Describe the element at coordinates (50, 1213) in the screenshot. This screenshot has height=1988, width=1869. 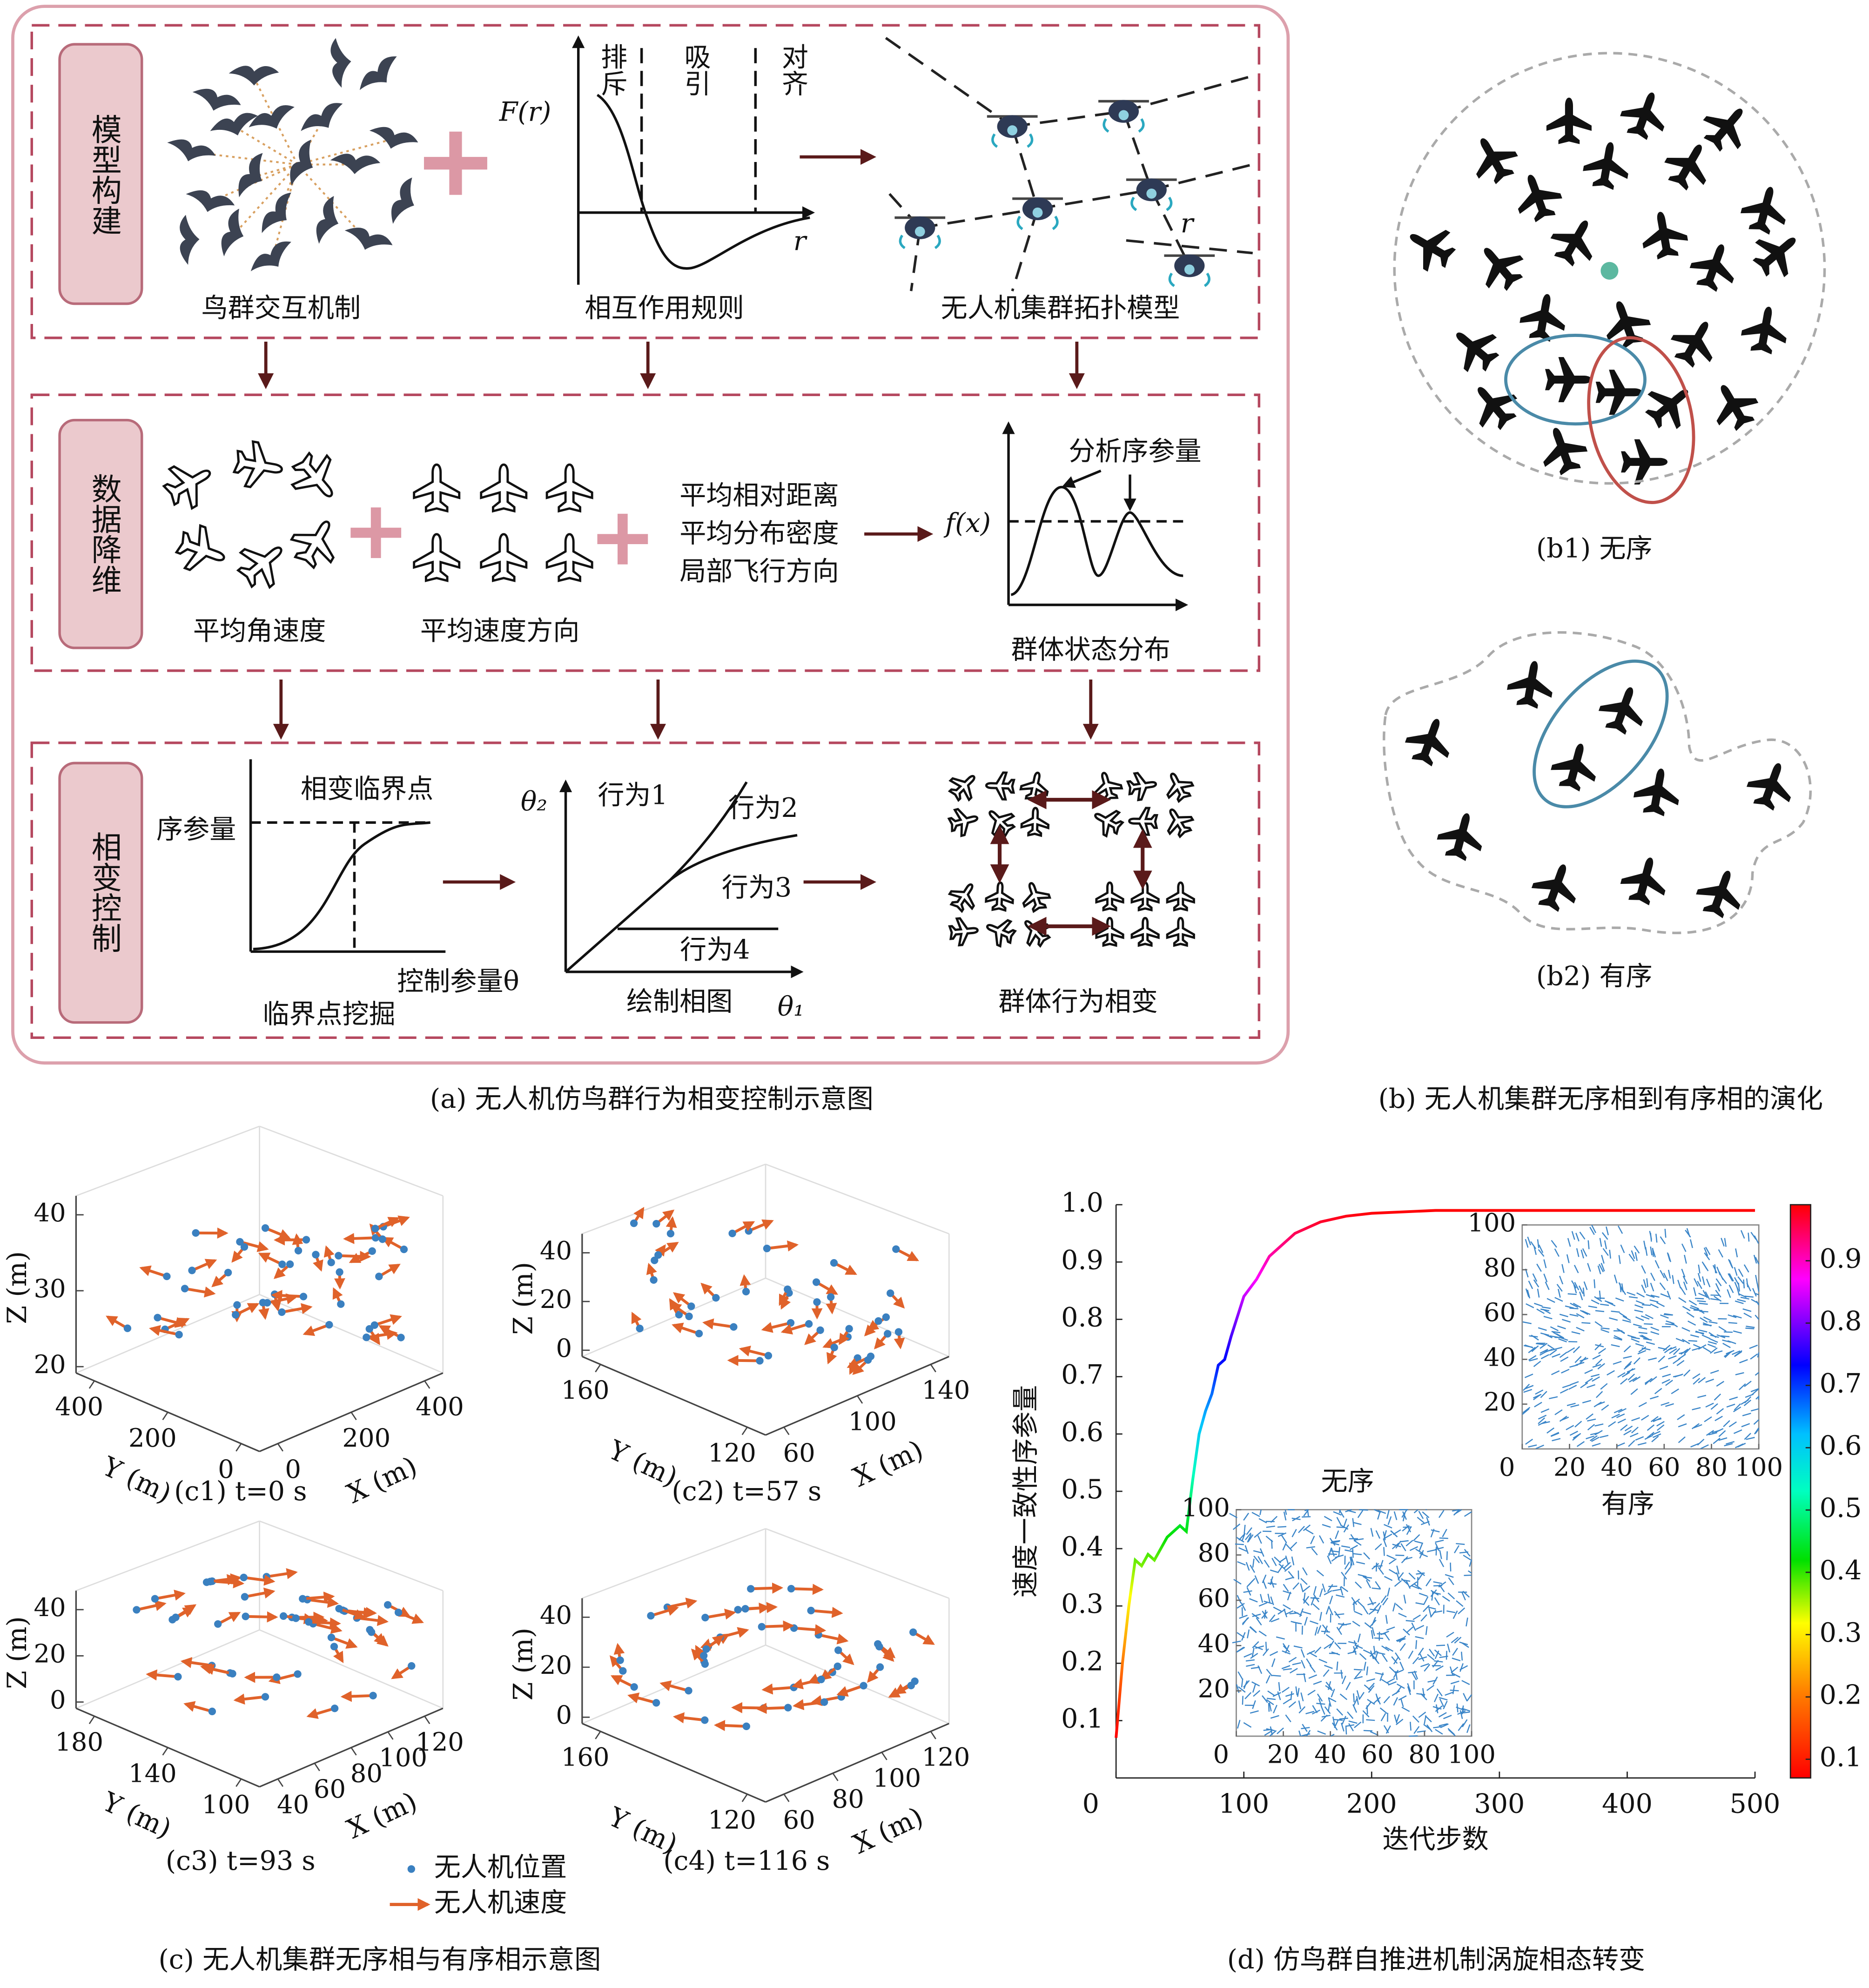
I see `z-tick-label: 40` at that location.